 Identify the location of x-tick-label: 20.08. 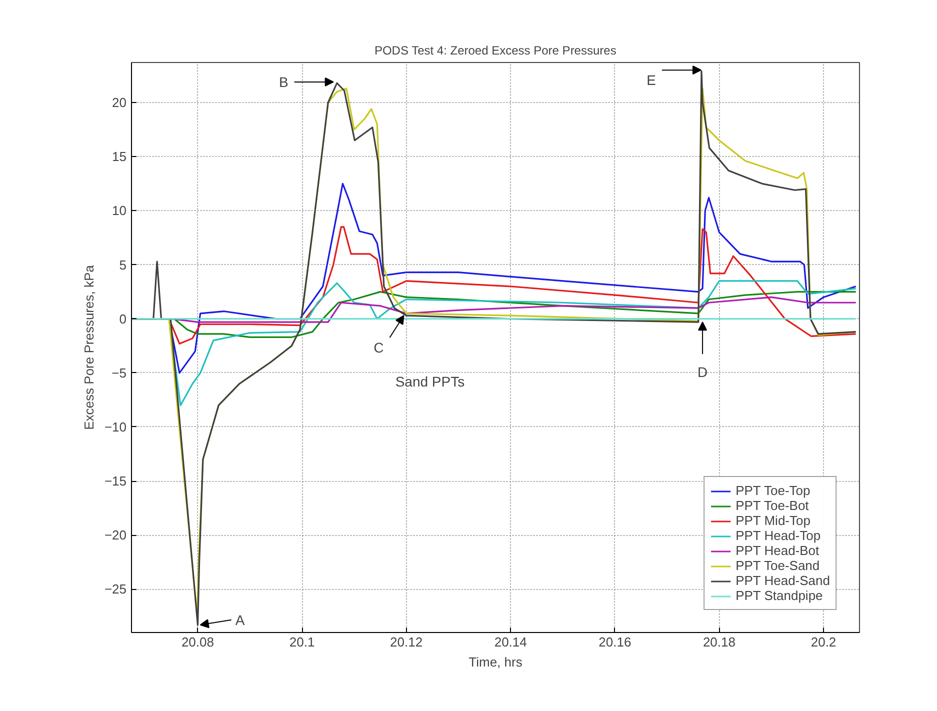
(197, 642).